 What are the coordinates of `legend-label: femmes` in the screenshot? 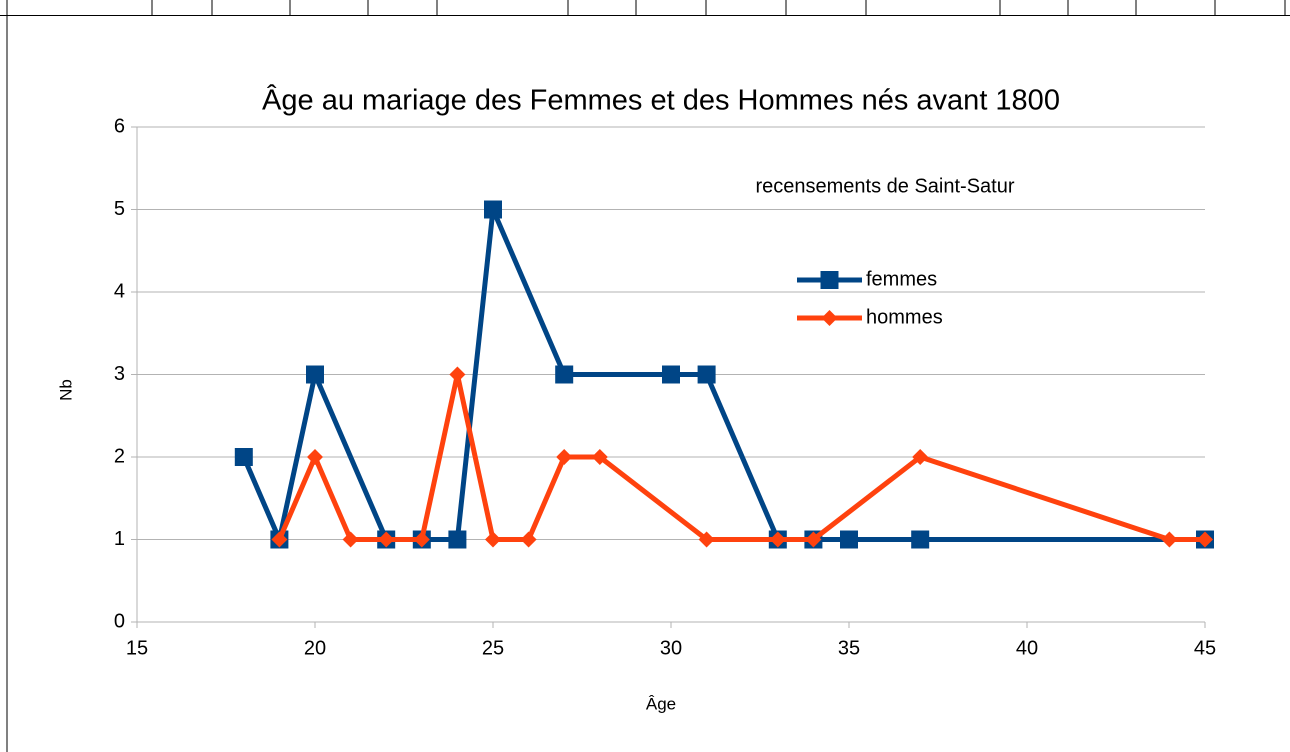 It's located at (901, 279).